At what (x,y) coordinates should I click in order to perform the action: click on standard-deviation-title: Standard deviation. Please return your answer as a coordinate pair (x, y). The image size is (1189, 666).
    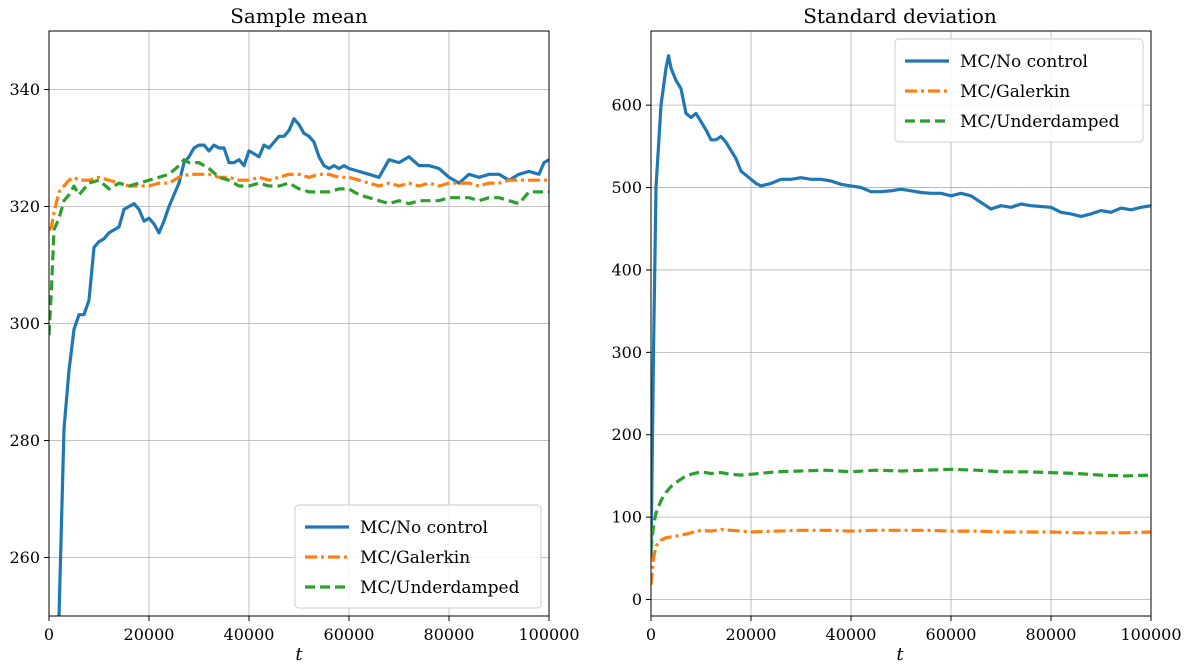
    Looking at the image, I should click on (900, 16).